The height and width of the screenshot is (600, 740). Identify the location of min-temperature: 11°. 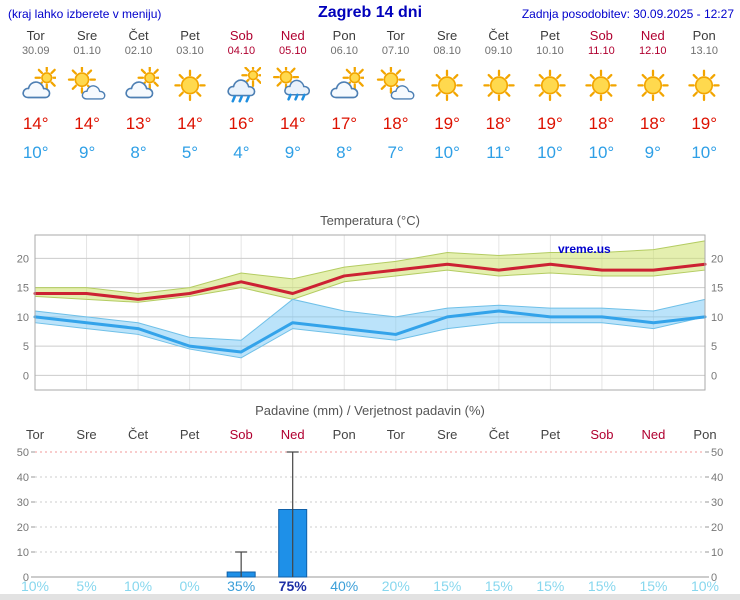
(498, 152).